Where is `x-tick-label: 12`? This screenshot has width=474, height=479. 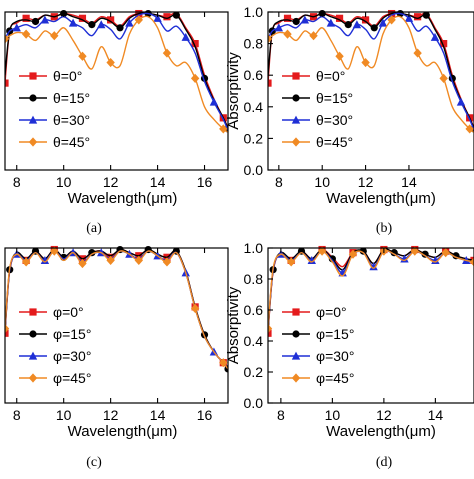 x-tick-label: 12 is located at coordinates (111, 182).